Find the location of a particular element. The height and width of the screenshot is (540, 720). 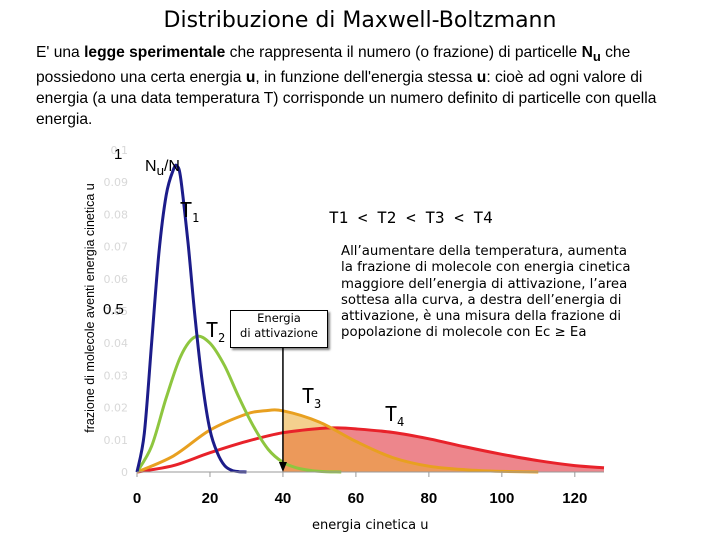

area-t3 is located at coordinates (410, 441).